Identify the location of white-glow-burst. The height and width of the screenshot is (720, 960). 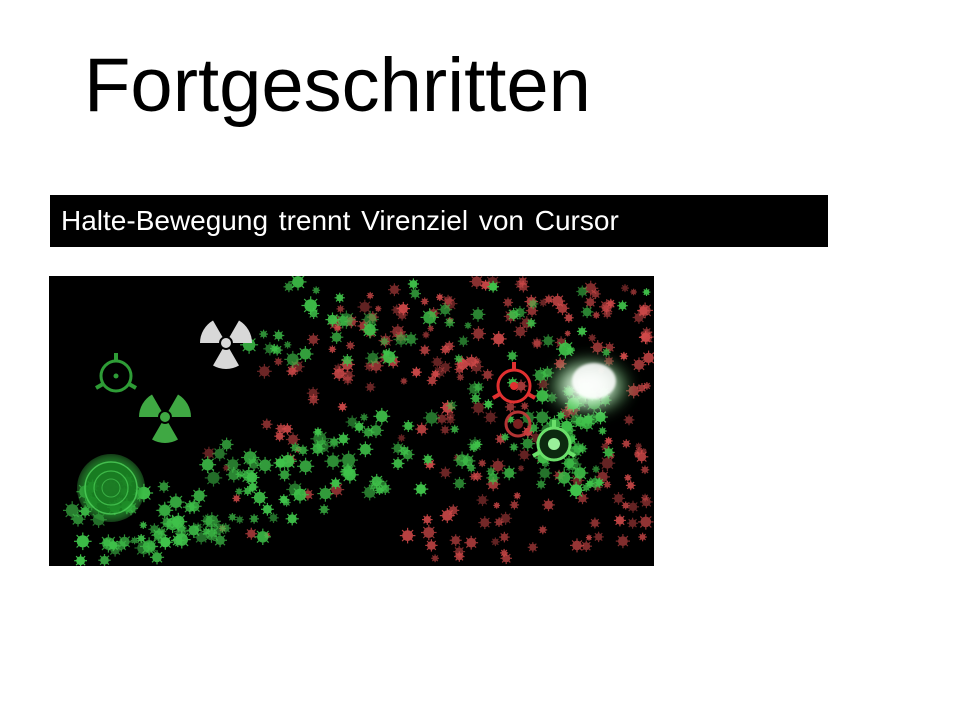
(589, 386).